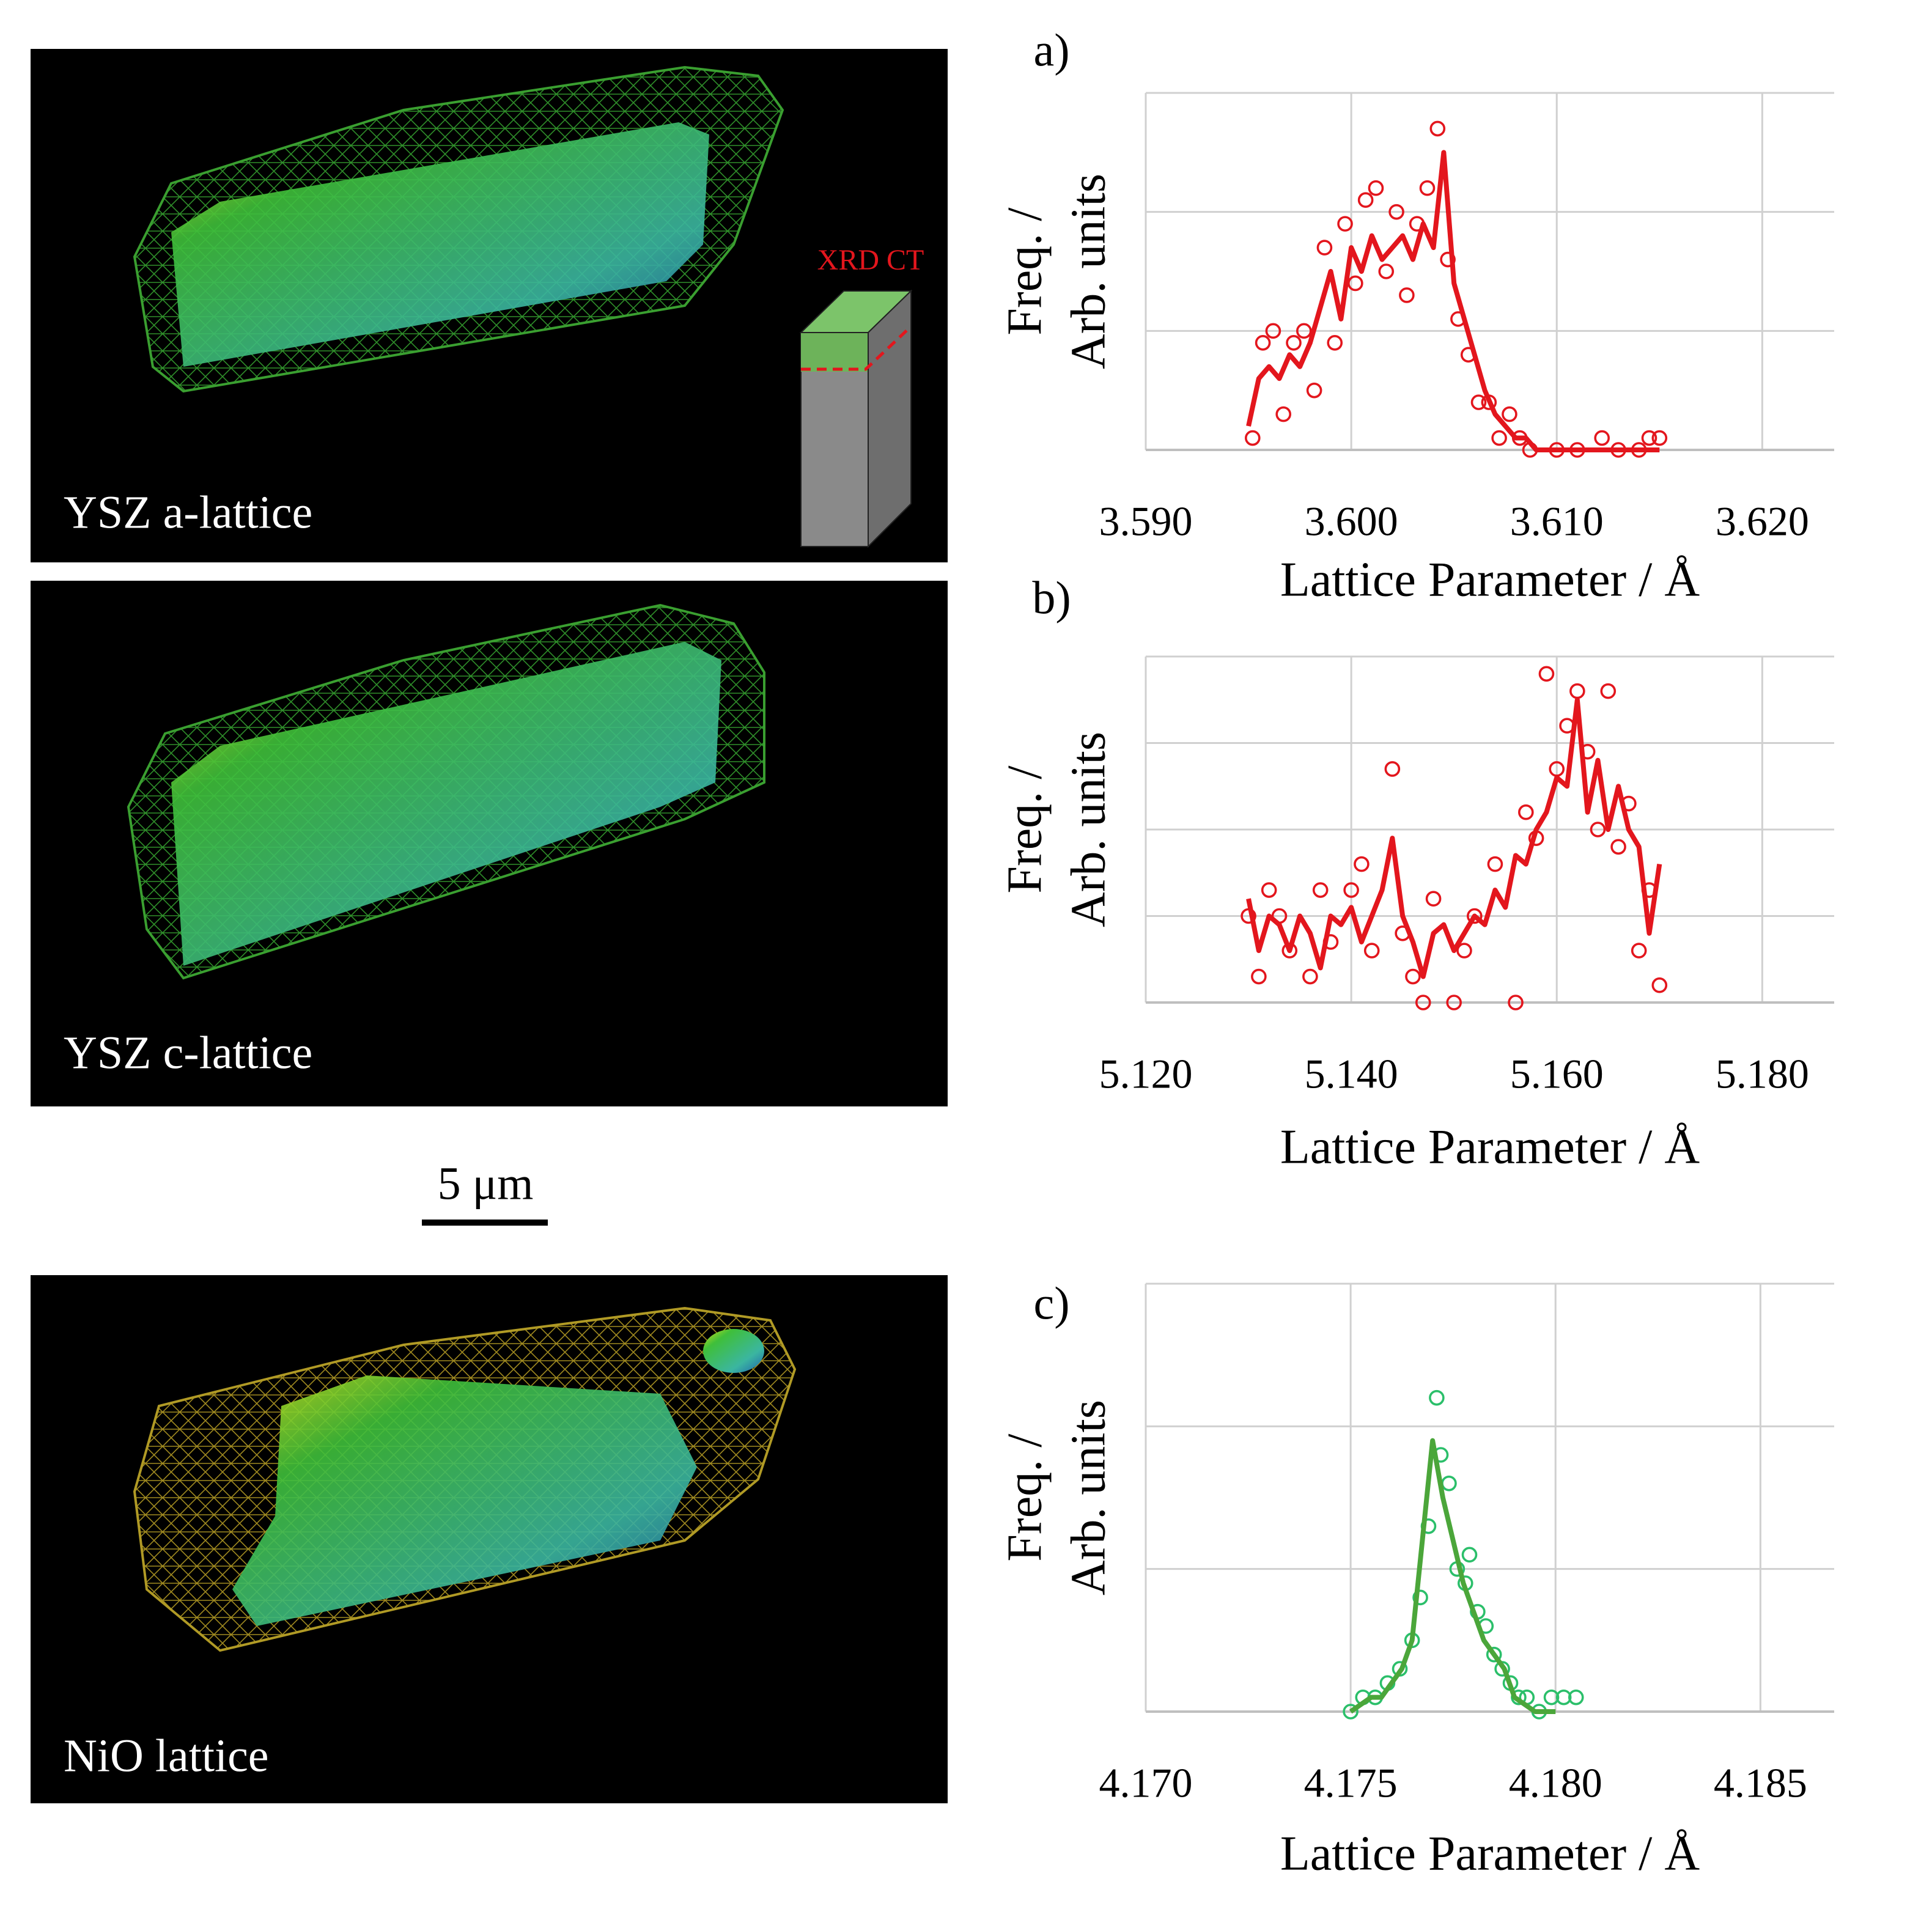 The image size is (1932, 1917). What do you see at coordinates (1051, 598) in the screenshot?
I see `panel-label: b)` at bounding box center [1051, 598].